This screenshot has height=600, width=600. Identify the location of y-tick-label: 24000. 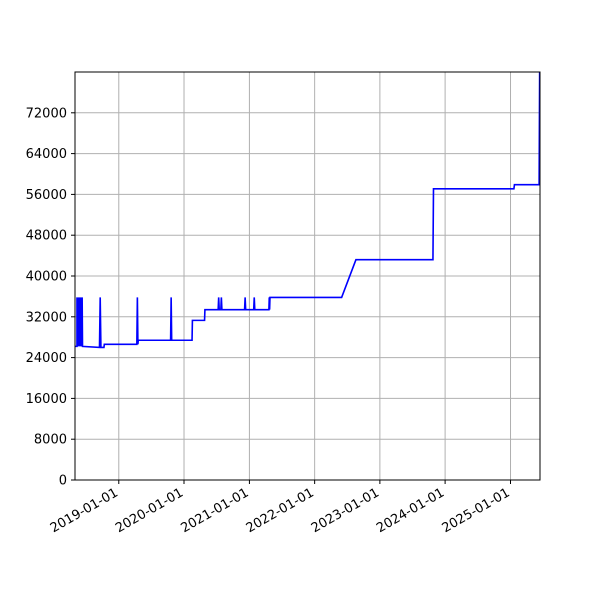
(46, 358).